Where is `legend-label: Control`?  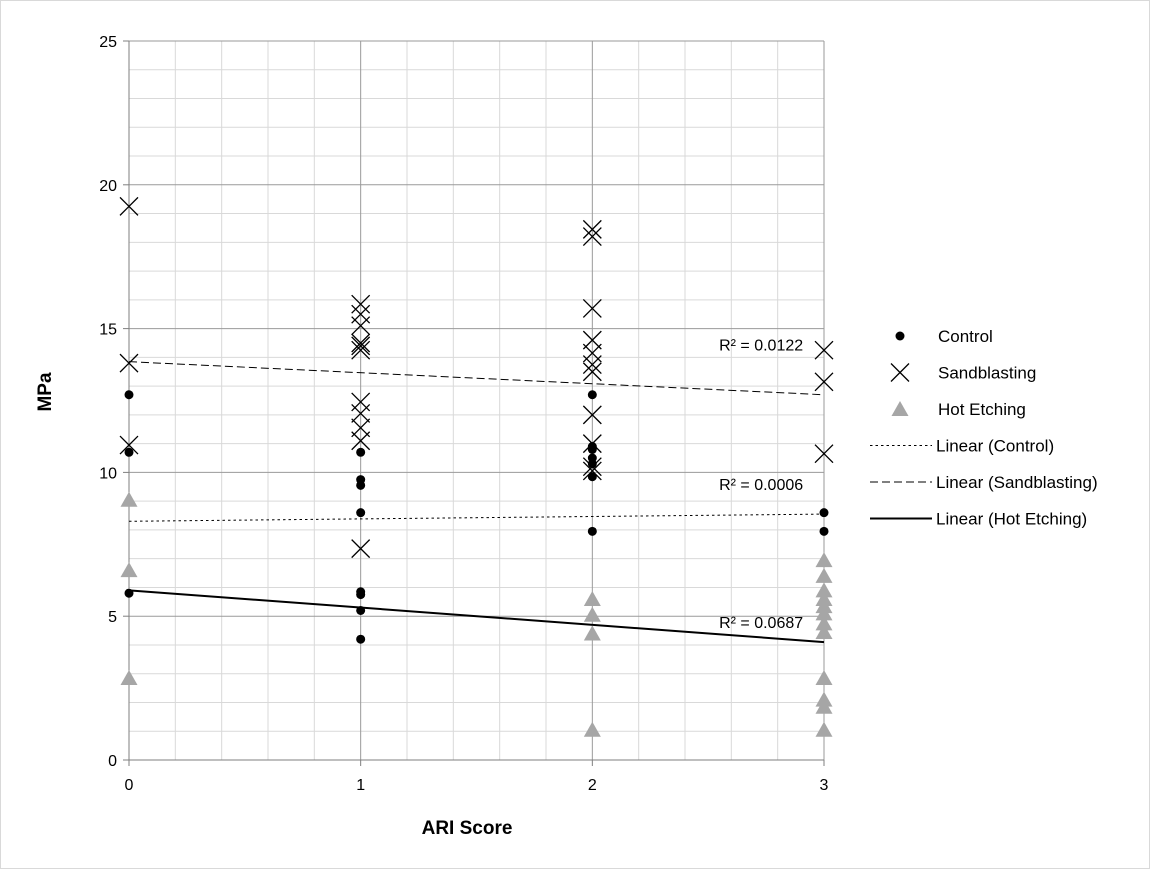 legend-label: Control is located at coordinates (965, 336).